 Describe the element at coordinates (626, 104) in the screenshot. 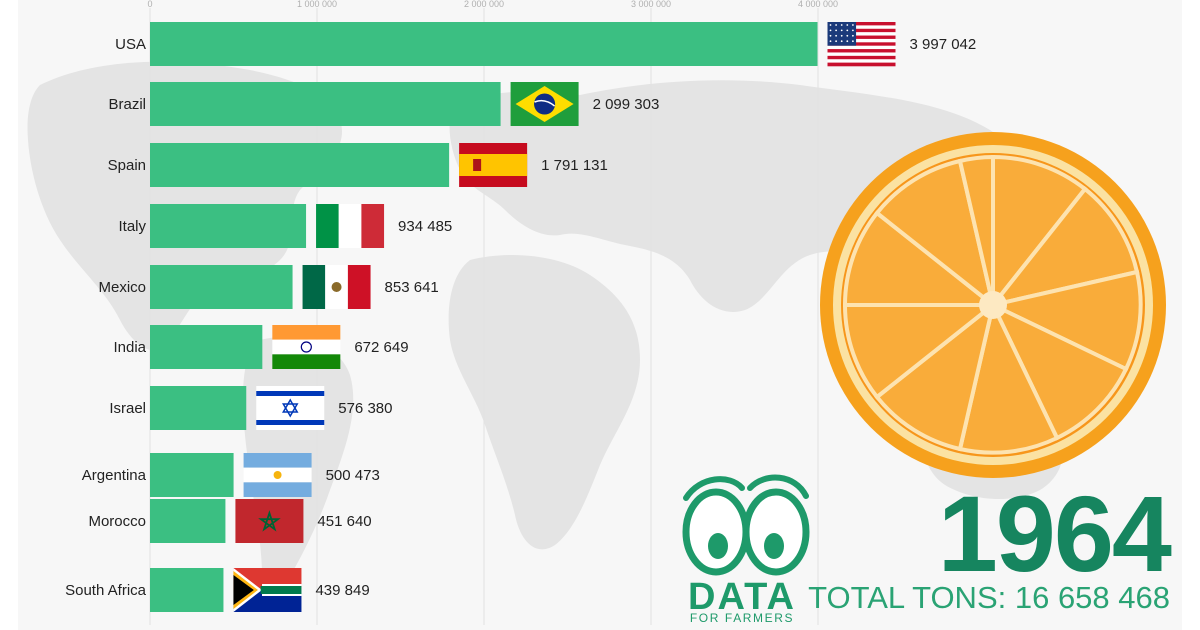

I see `value-label: 2 099 303` at that location.